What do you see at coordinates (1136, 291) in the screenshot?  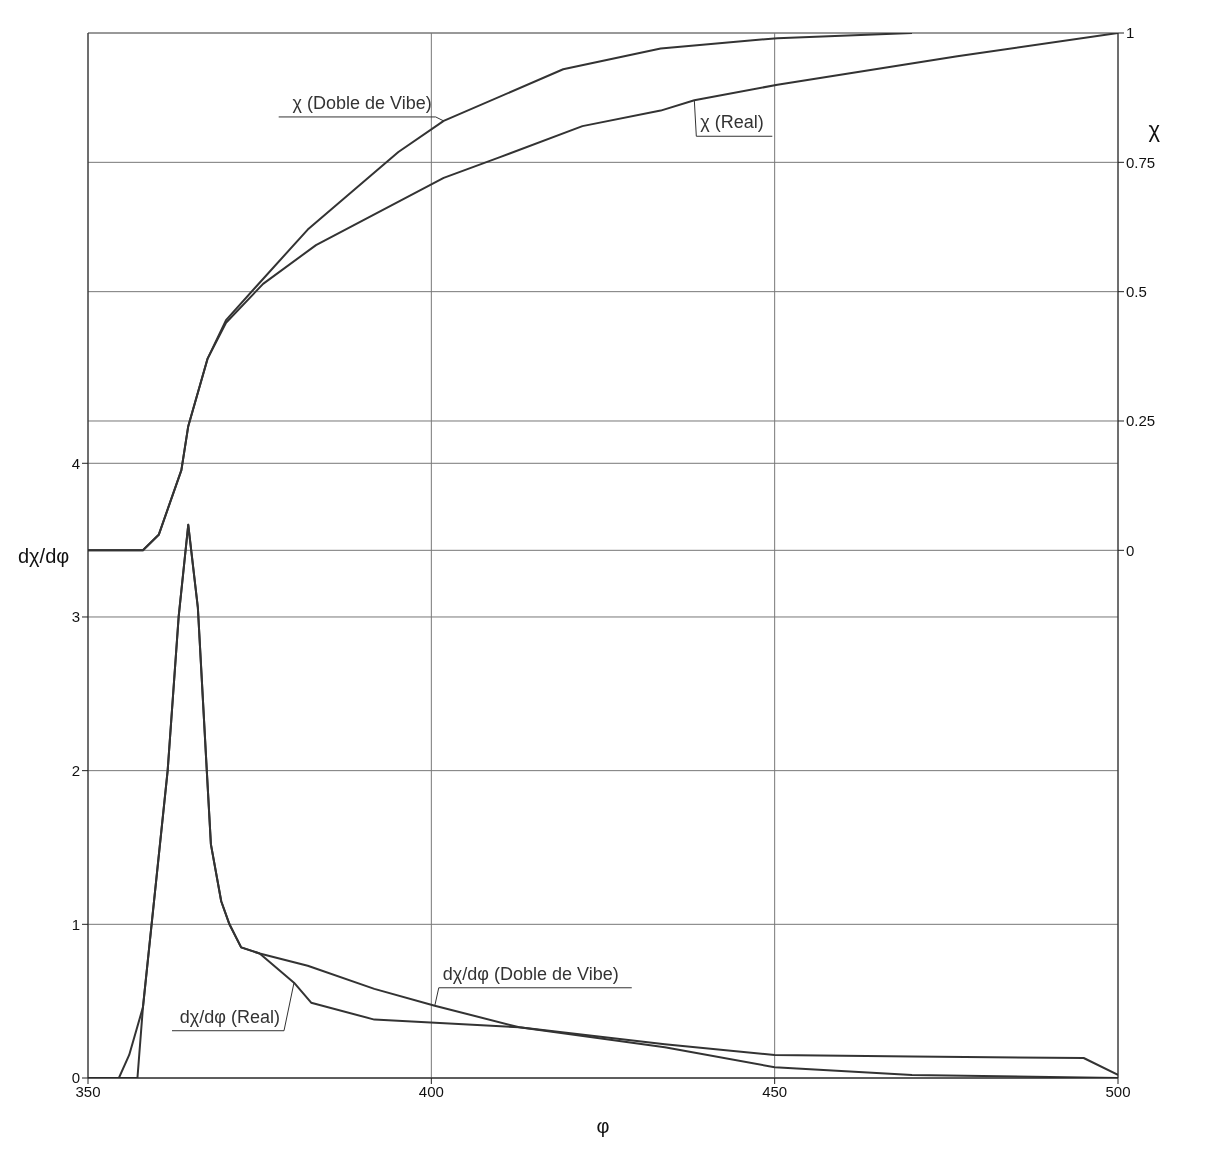 I see `y2-tick-label: 0.5` at bounding box center [1136, 291].